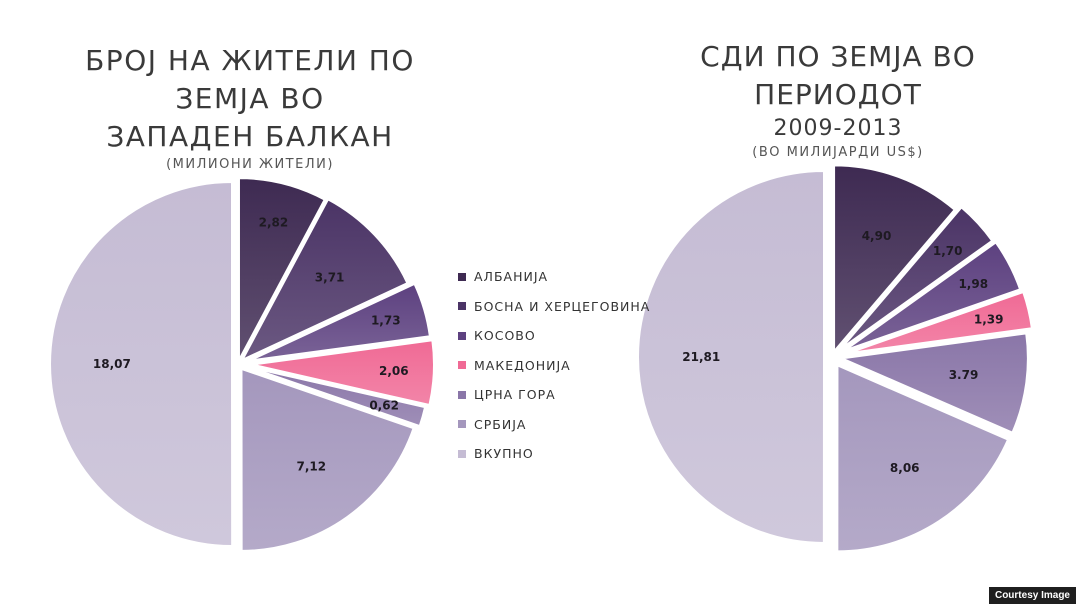 This screenshot has height=608, width=1080. Describe the element at coordinates (1032, 595) in the screenshot. I see `courtesy-credit: Courtesy Image` at that location.